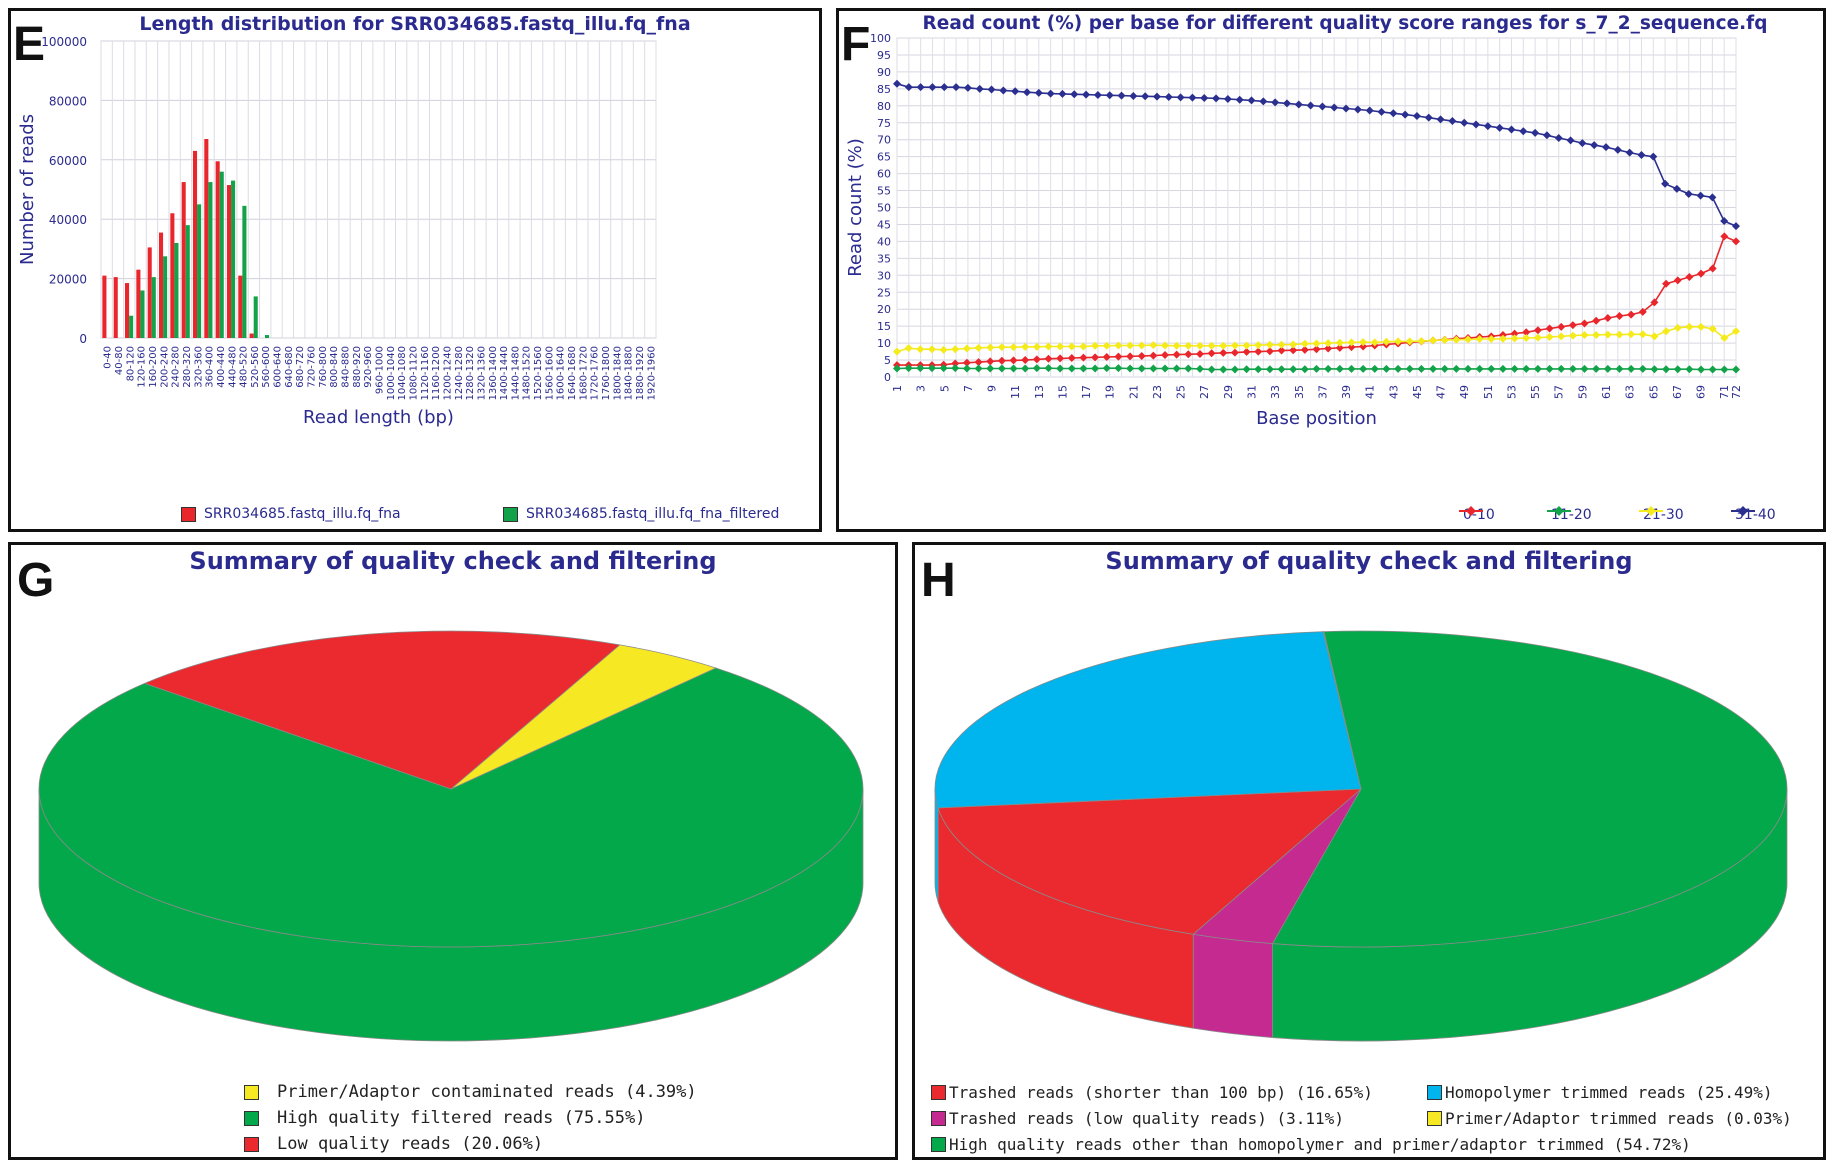 This screenshot has width=1832, height=1168. I want to click on chart-f-xtick-label-29: 29, so click(1228, 392).